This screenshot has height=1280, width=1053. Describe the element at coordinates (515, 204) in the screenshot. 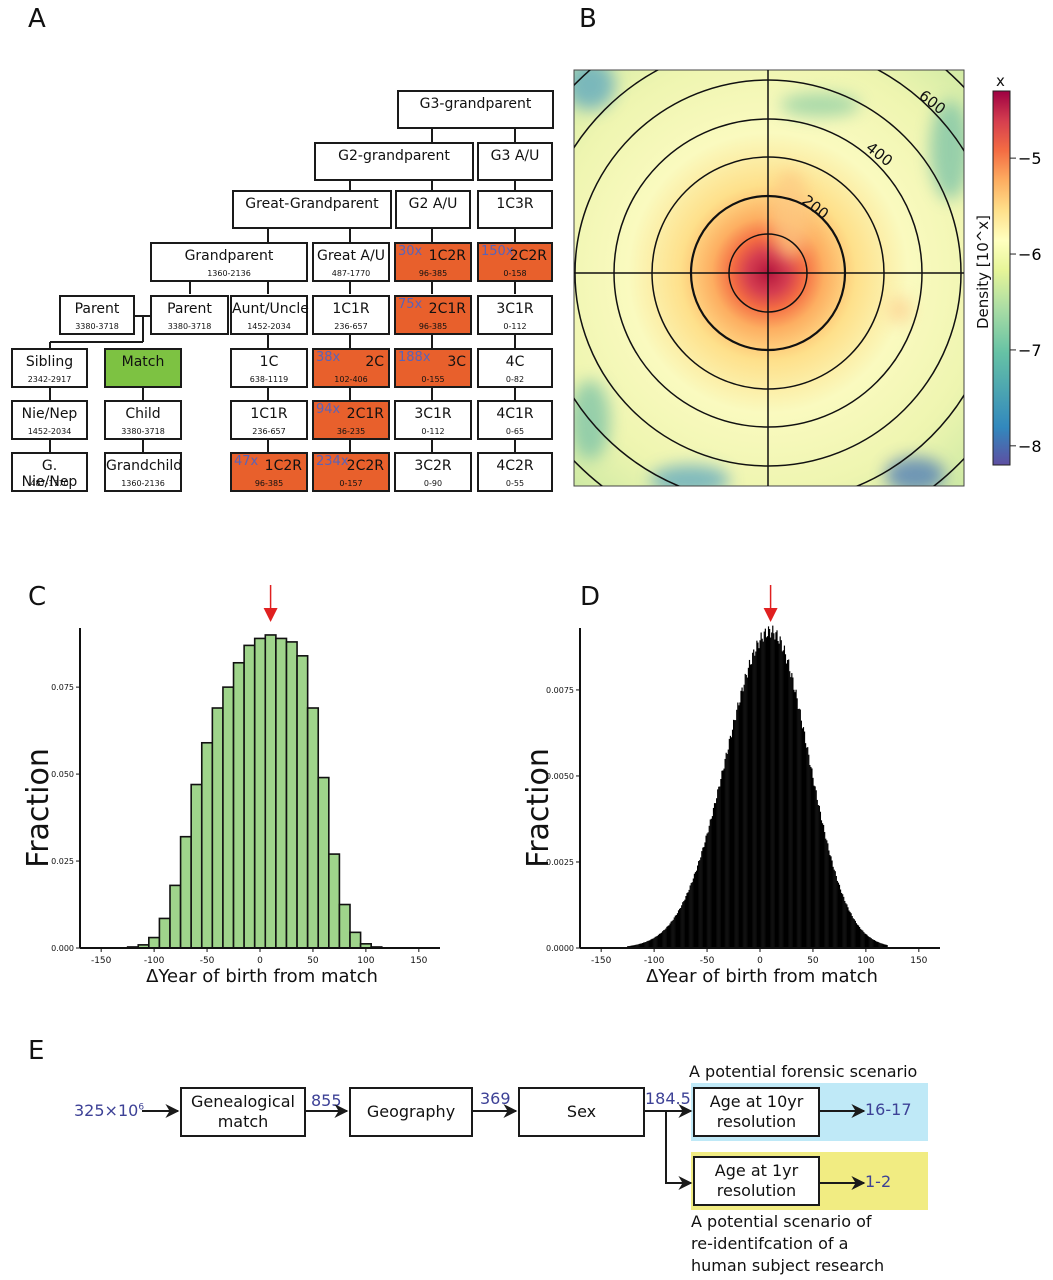

I see `node-label: 1C3R` at that location.